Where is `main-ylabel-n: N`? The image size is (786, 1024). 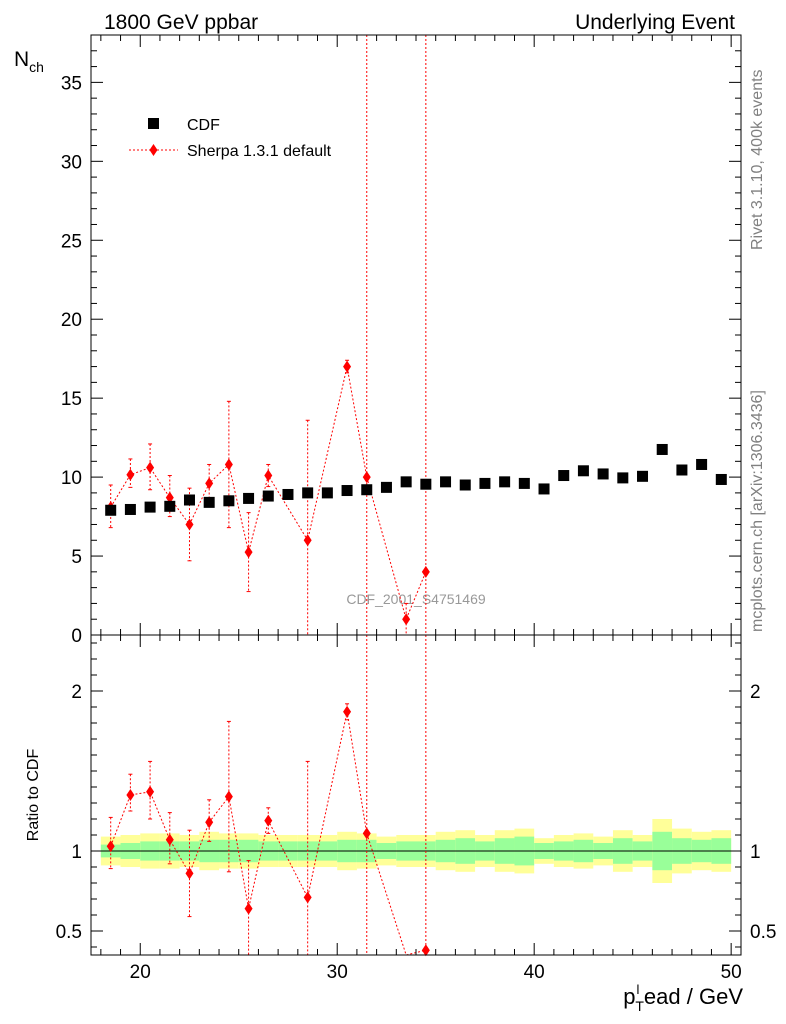 main-ylabel-n: N is located at coordinates (21, 59).